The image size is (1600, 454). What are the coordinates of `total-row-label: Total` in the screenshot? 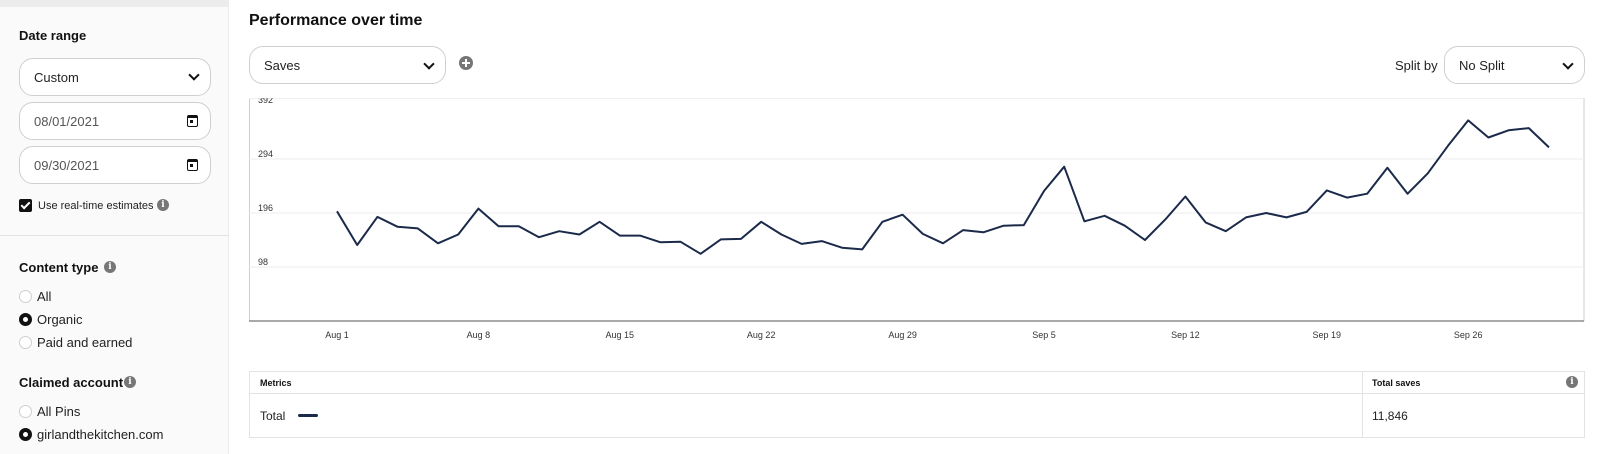 It's located at (273, 416).